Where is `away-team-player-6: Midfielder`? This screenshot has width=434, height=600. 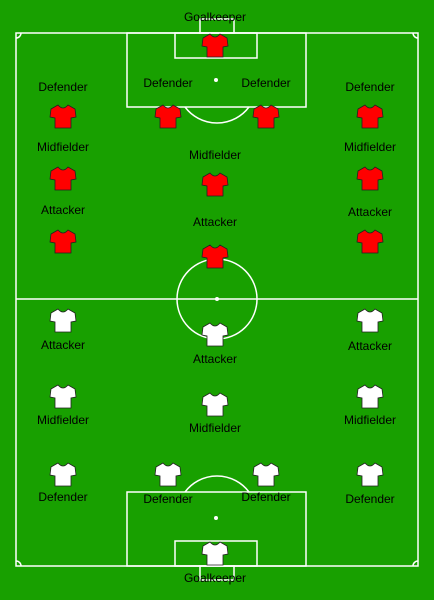
away-team-player-6: Midfielder is located at coordinates (370, 405).